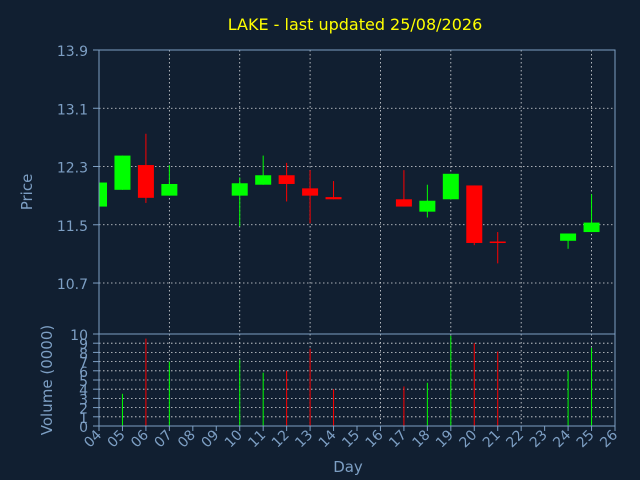 The width and height of the screenshot is (640, 480). What do you see at coordinates (375, 439) in the screenshot?
I see `x-tick-label: 16` at bounding box center [375, 439].